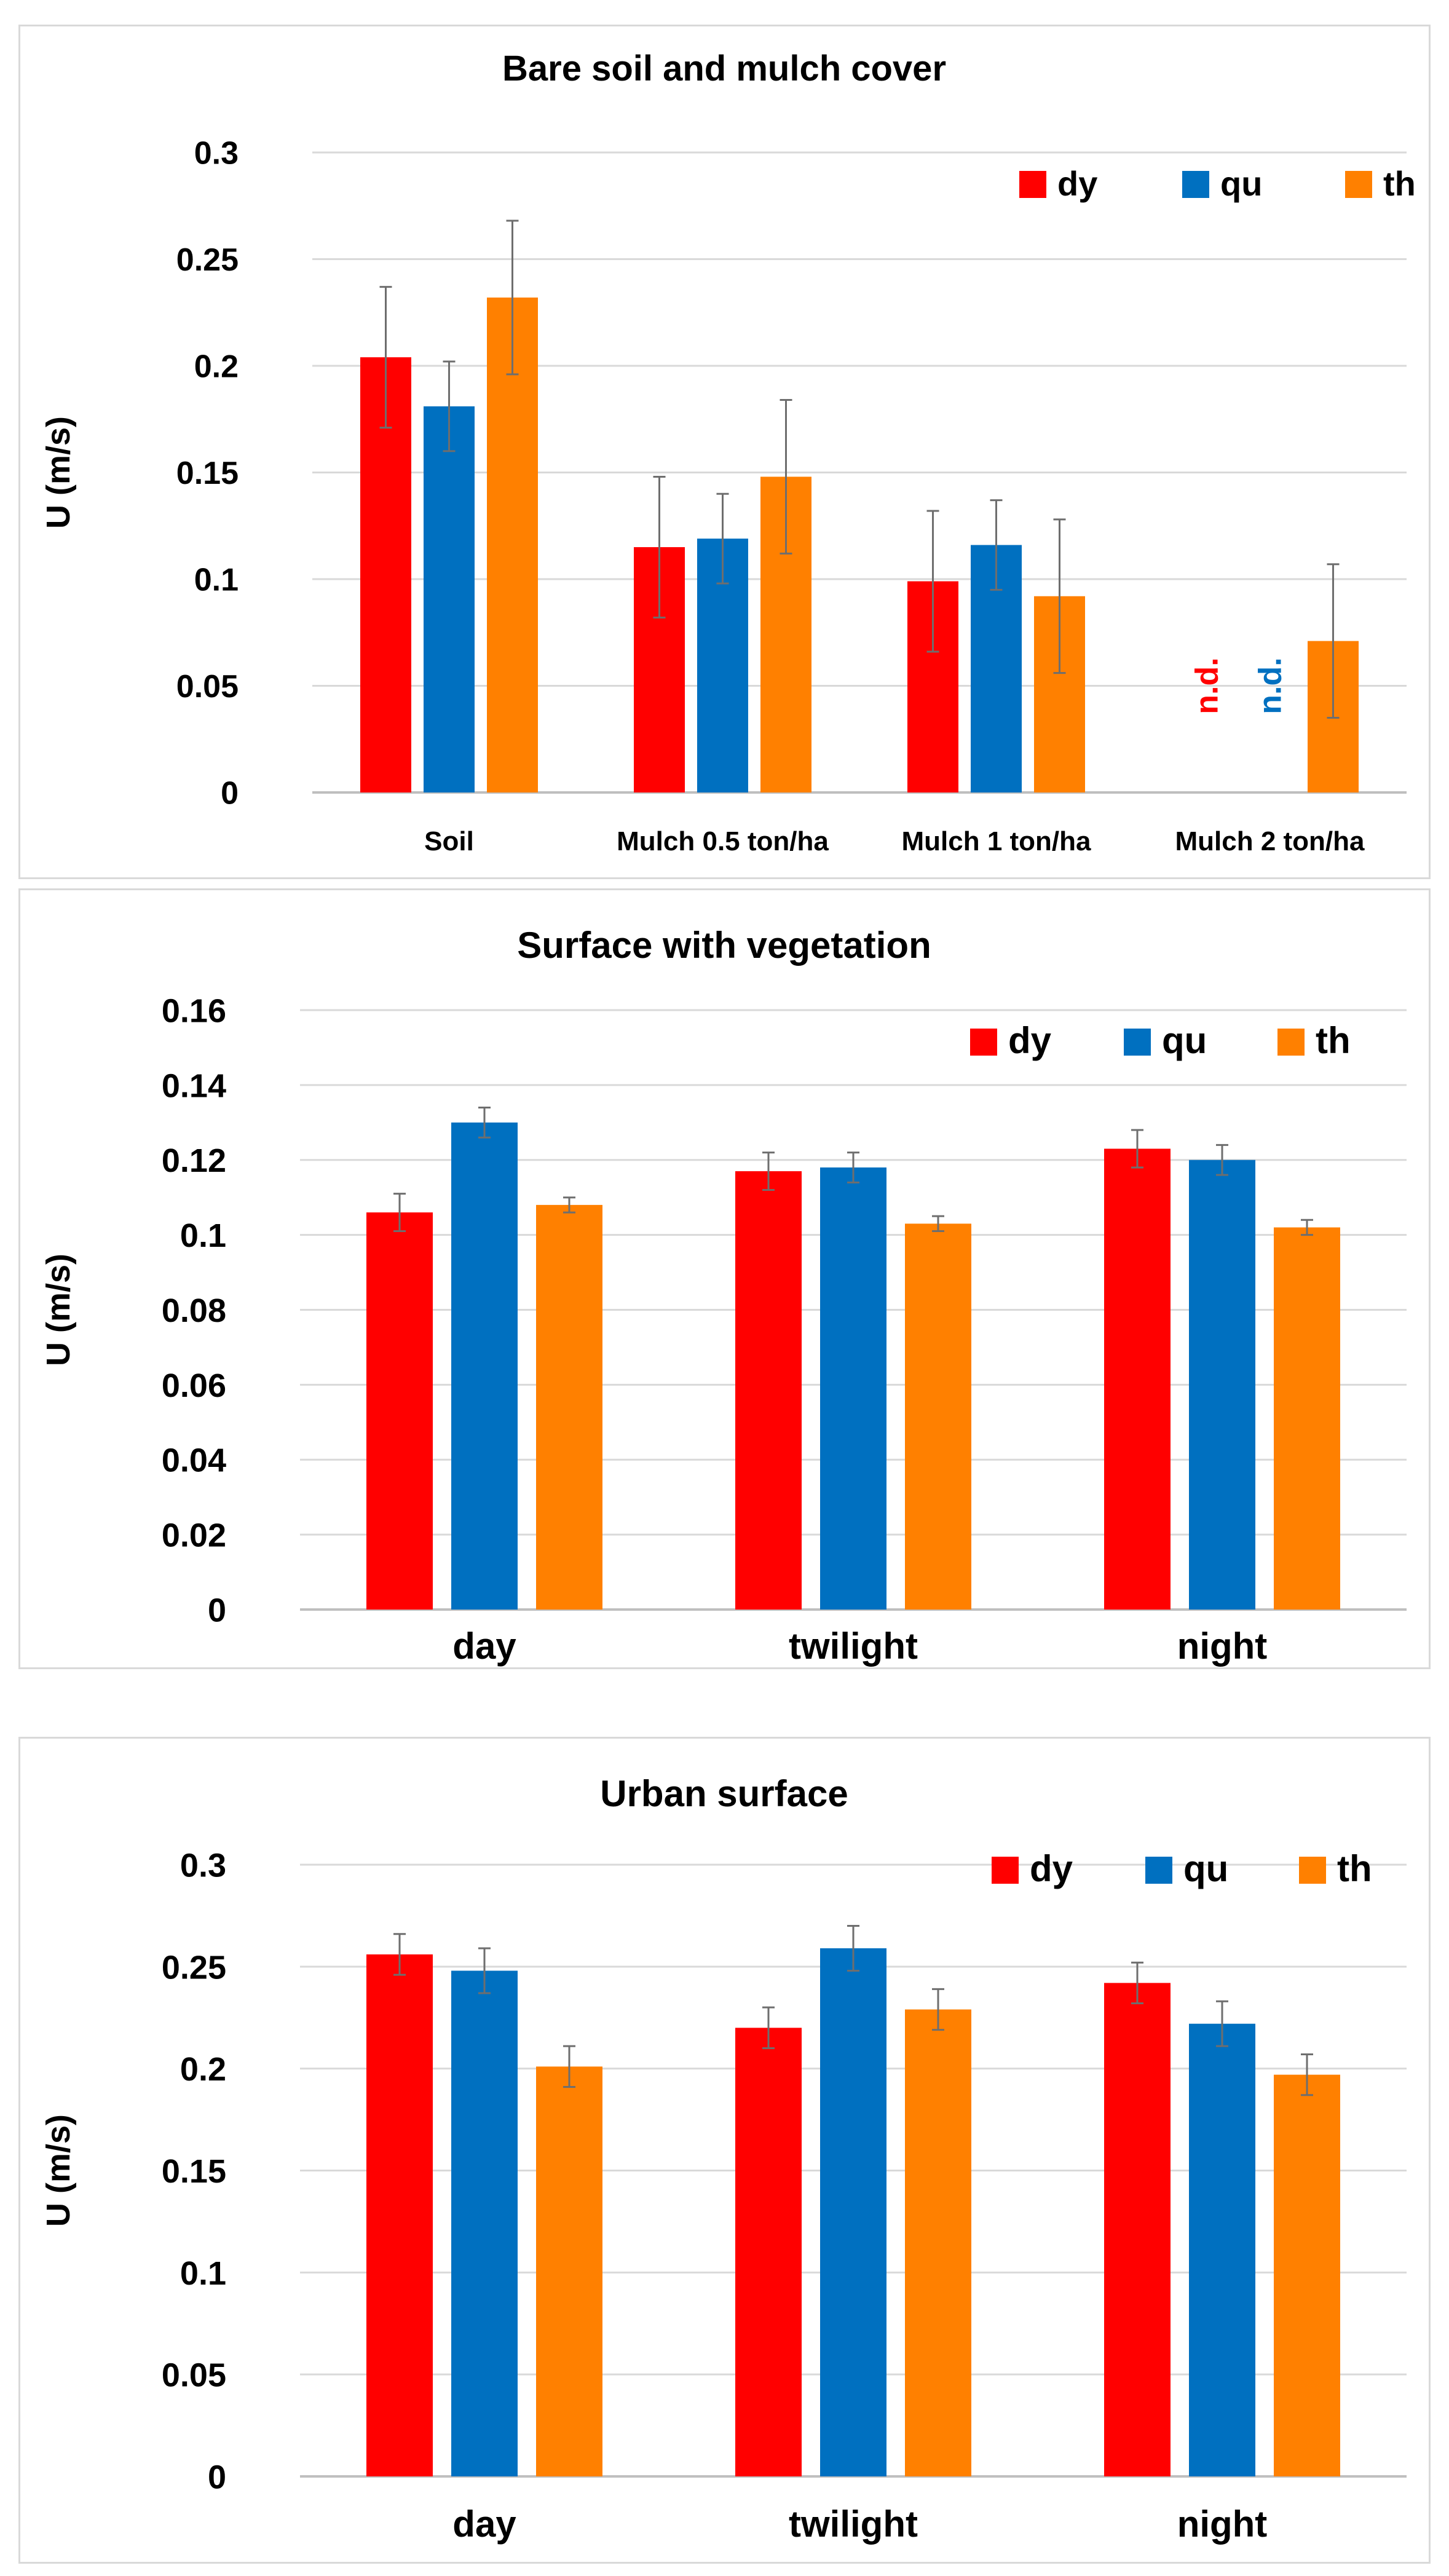 This screenshot has width=1449, height=2576. Describe the element at coordinates (723, 841) in the screenshot. I see `x-tick-label: Mulch 0.5 ton/ha` at that location.